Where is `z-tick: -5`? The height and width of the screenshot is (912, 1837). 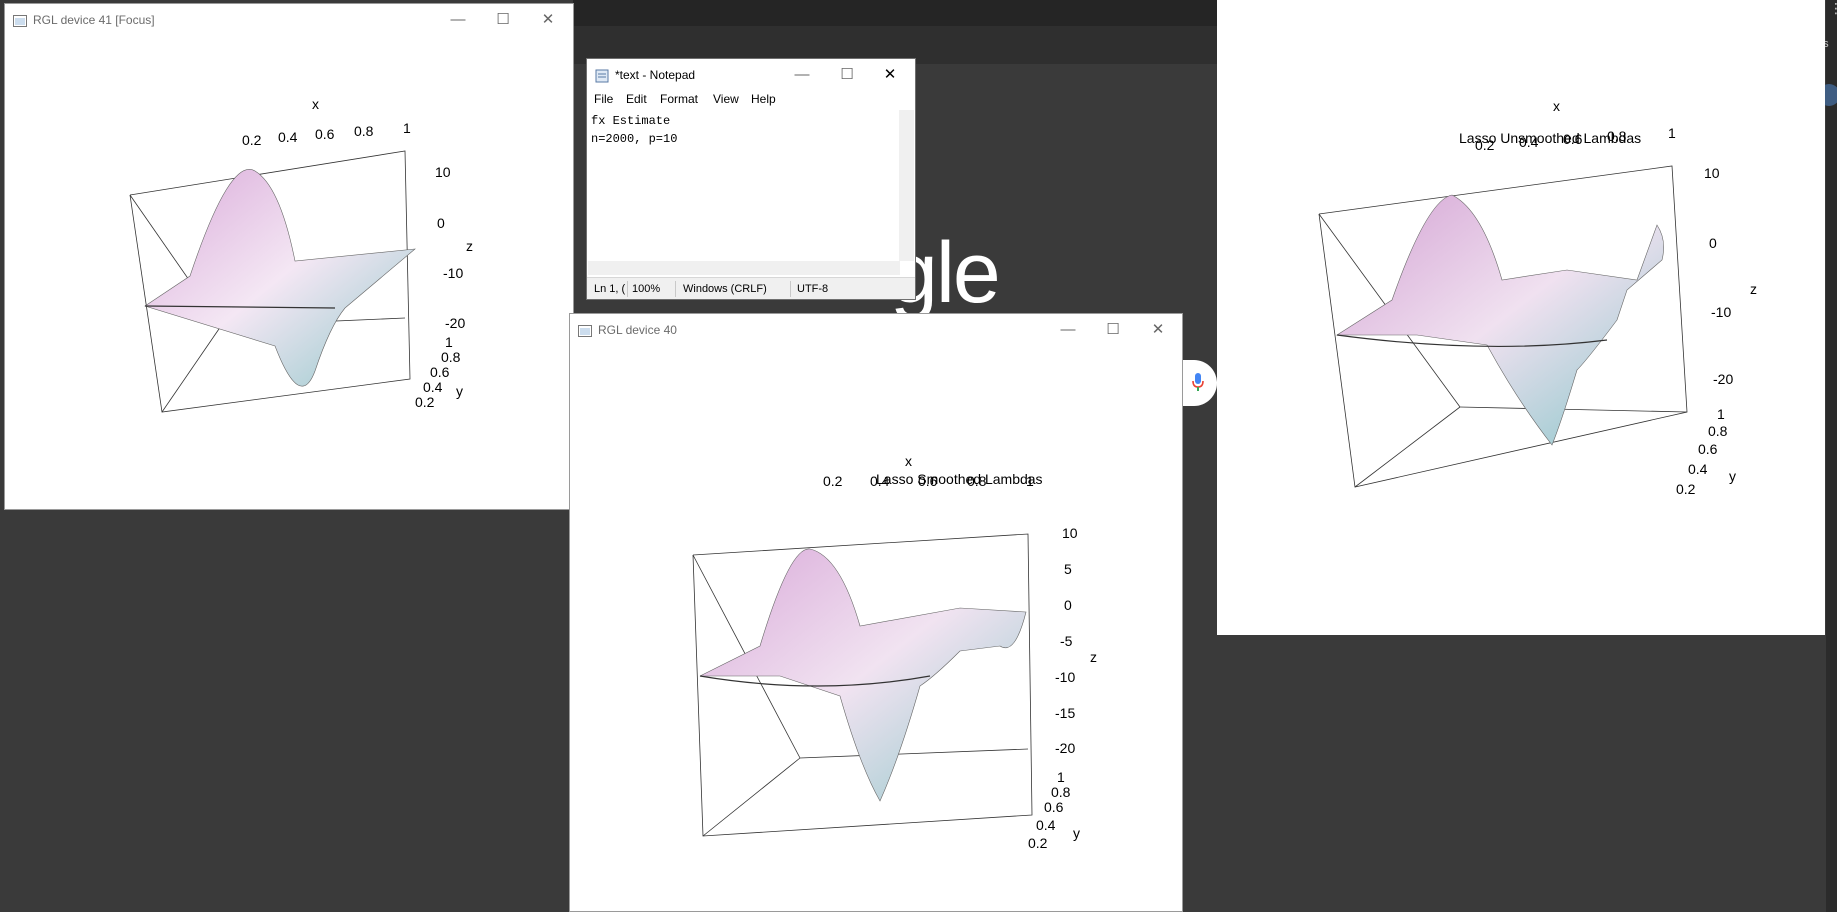
z-tick: -5 is located at coordinates (1066, 641).